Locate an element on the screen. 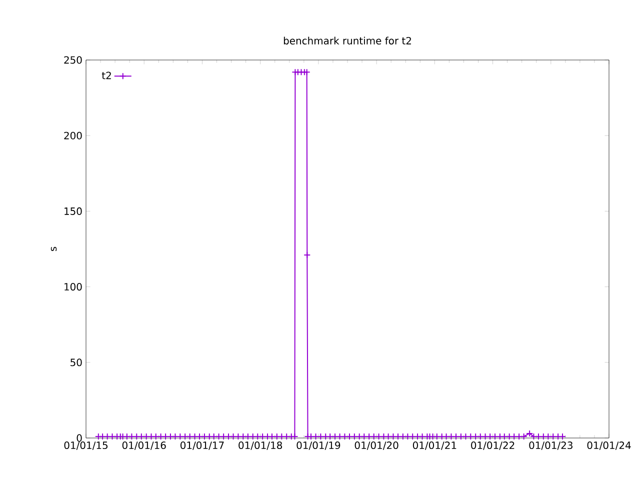 Image resolution: width=640 pixels, height=480 pixels. x-tick-label: 01/01/16 is located at coordinates (144, 446).